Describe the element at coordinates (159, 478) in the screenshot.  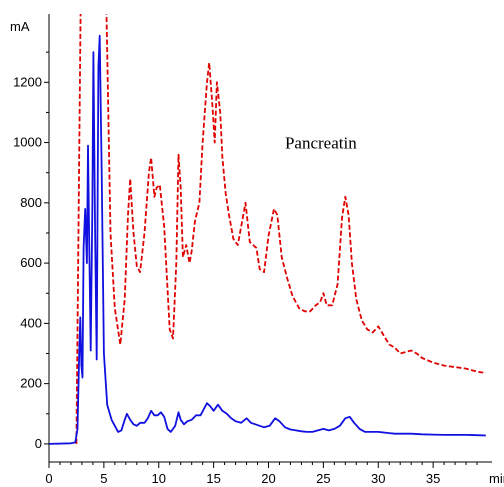
I see `x-tick-label: 10` at that location.